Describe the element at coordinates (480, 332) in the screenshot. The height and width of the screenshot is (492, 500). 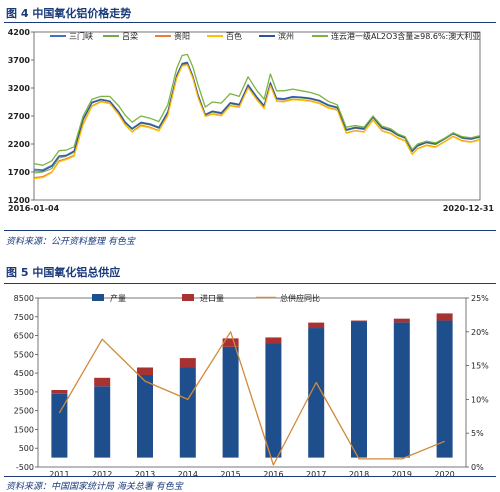
I see `y2-tick-label: 20%` at that location.